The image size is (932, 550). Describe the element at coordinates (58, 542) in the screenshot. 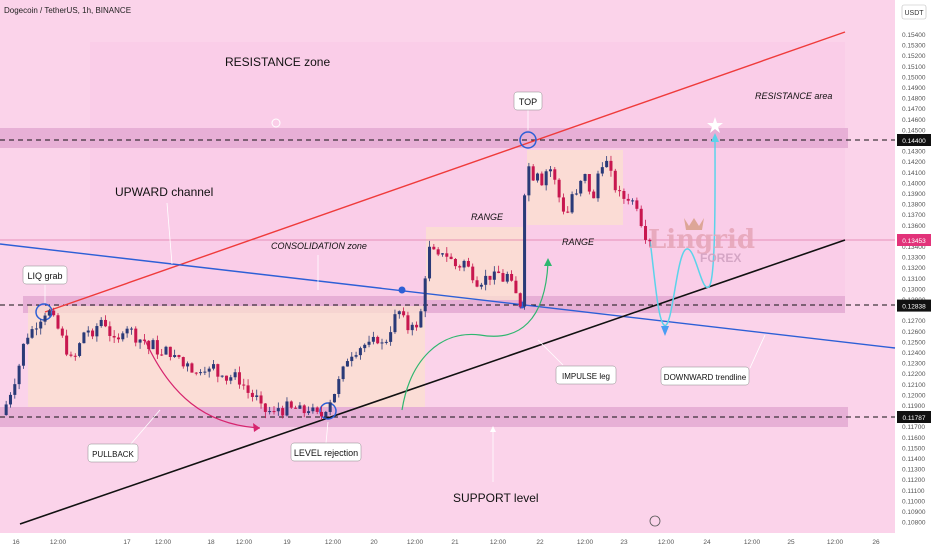

I see `time-tick-1: 12:00` at that location.